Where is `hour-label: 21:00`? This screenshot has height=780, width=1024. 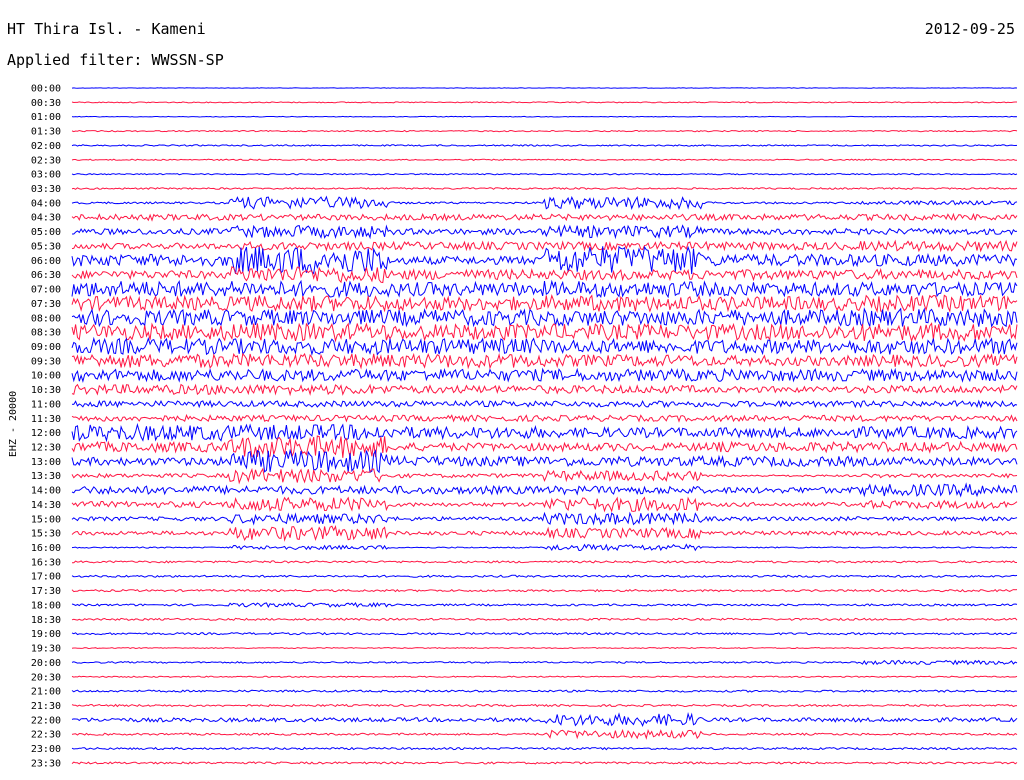 hour-label: 21:00 is located at coordinates (46, 692).